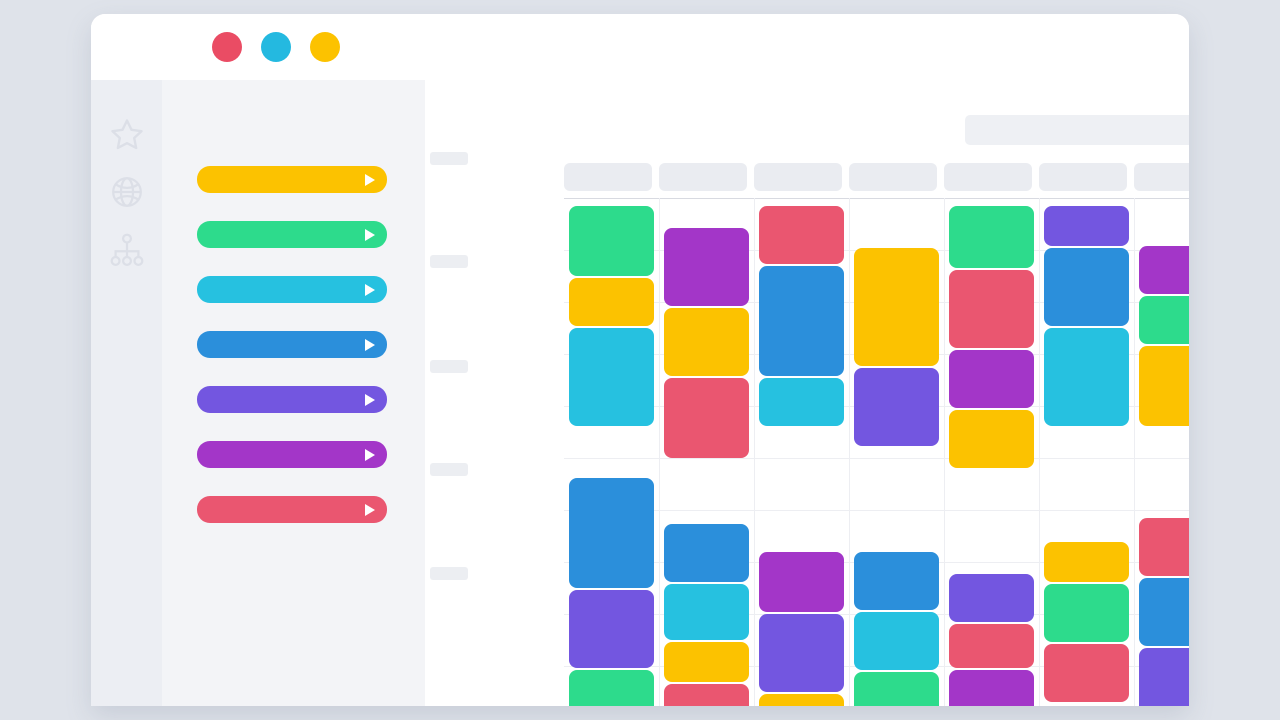  I want to click on icon-rail, so click(127, 393).